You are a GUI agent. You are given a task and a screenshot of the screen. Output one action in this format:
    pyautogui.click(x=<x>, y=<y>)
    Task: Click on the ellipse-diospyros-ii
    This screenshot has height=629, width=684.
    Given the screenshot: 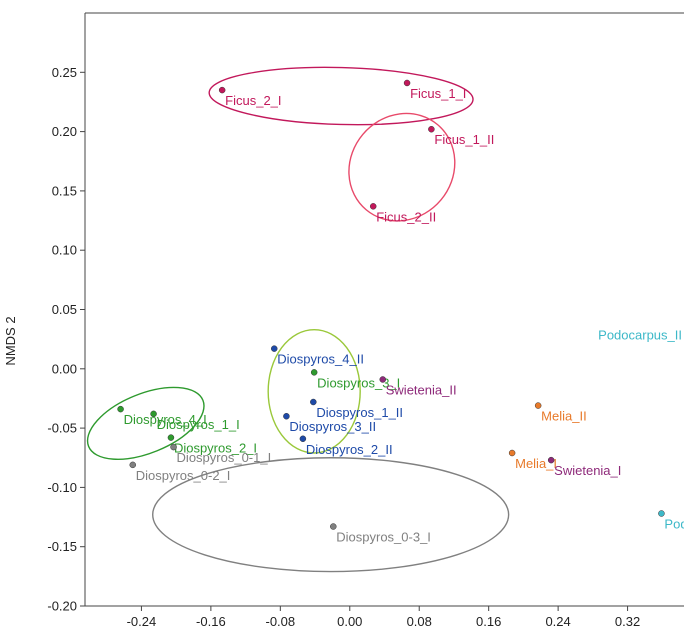 What is the action you would take?
    pyautogui.click(x=314, y=391)
    